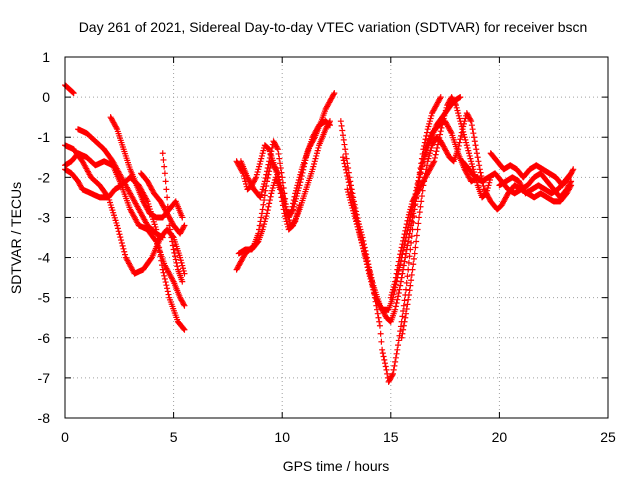 The image size is (640, 480). Describe the element at coordinates (125, 229) in the screenshot. I see `series-pass-c` at that location.